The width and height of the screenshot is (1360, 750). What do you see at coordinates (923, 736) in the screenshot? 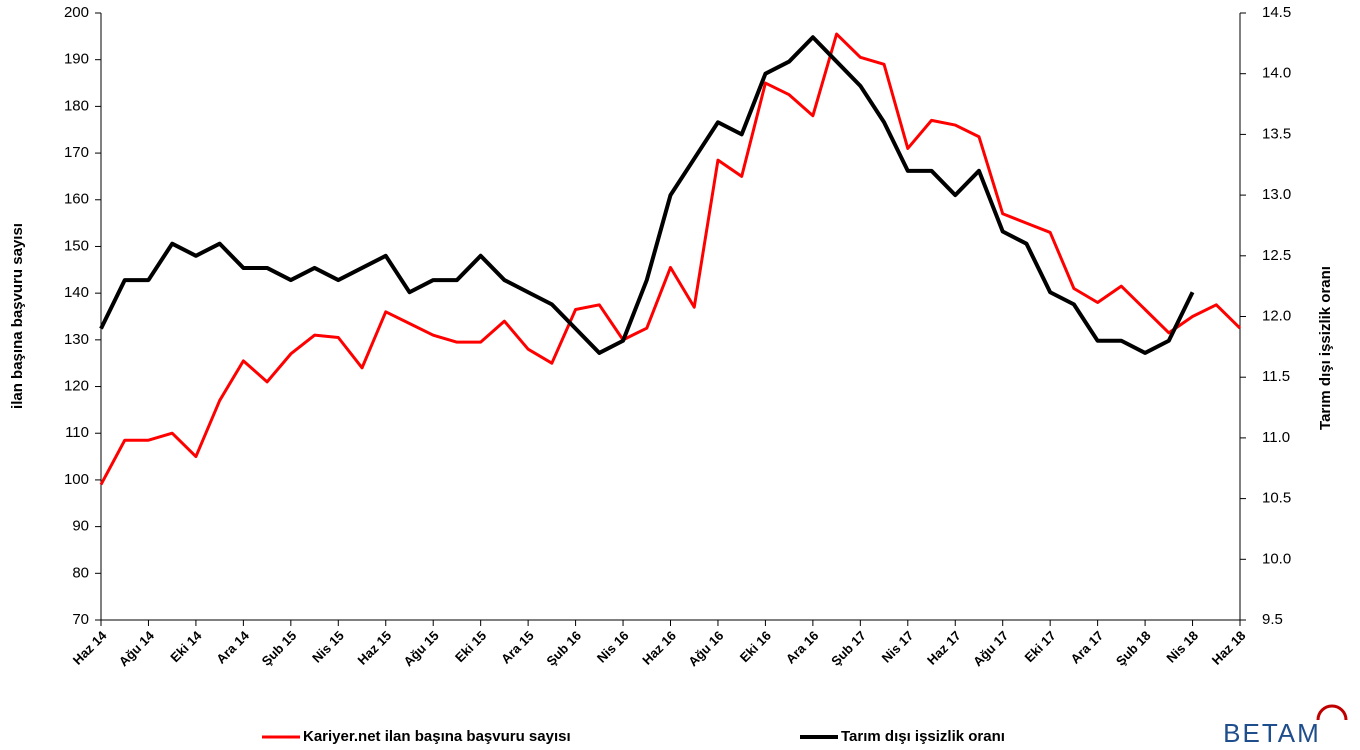
I see `legend-label: Tarım dışı işsizlik oranı` at bounding box center [923, 736].